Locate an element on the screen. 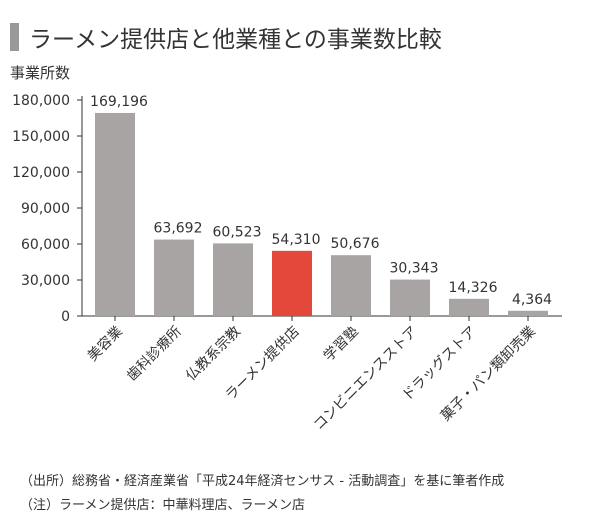  y-tick-label: 120,000 is located at coordinates (41, 173).